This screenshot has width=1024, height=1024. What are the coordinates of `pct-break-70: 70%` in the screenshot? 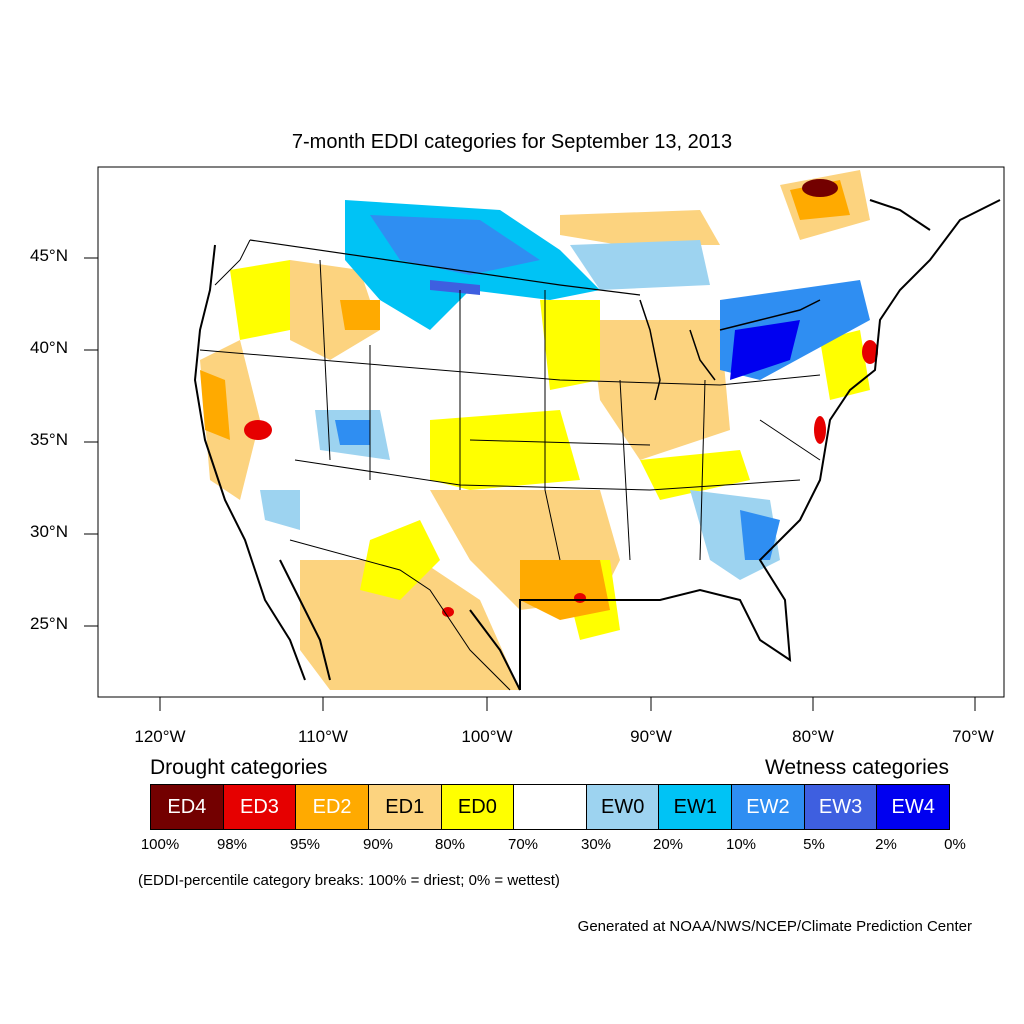 It's located at (523, 844).